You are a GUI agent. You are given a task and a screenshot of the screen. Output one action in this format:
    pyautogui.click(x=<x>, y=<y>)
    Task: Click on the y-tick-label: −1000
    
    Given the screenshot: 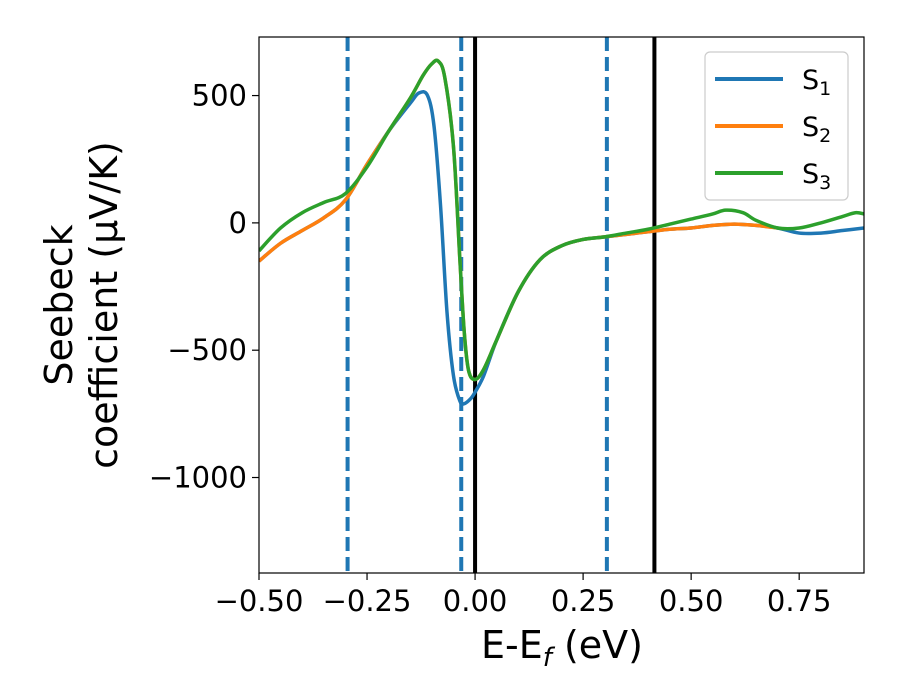 What is the action you would take?
    pyautogui.click(x=198, y=478)
    